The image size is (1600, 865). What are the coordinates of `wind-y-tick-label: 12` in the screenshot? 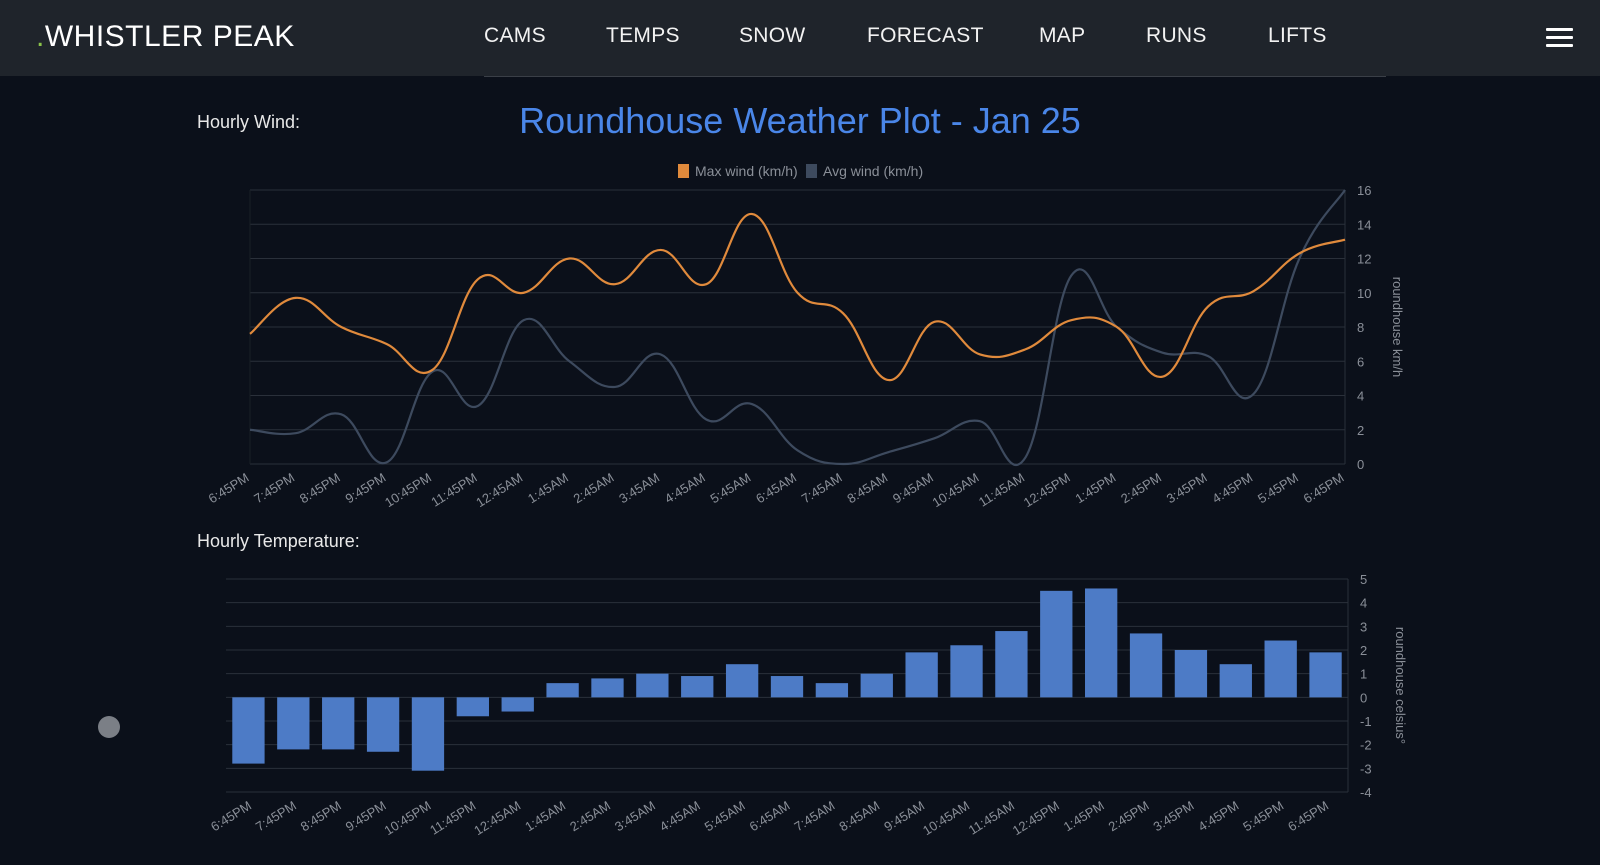 It's located at (1364, 259).